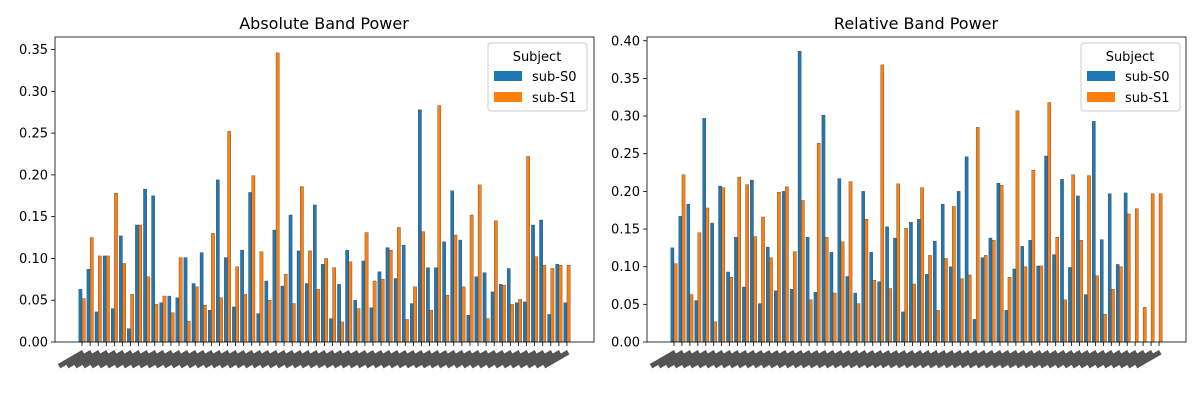  I want to click on chart-title: Absolute Band Power, so click(324, 23).